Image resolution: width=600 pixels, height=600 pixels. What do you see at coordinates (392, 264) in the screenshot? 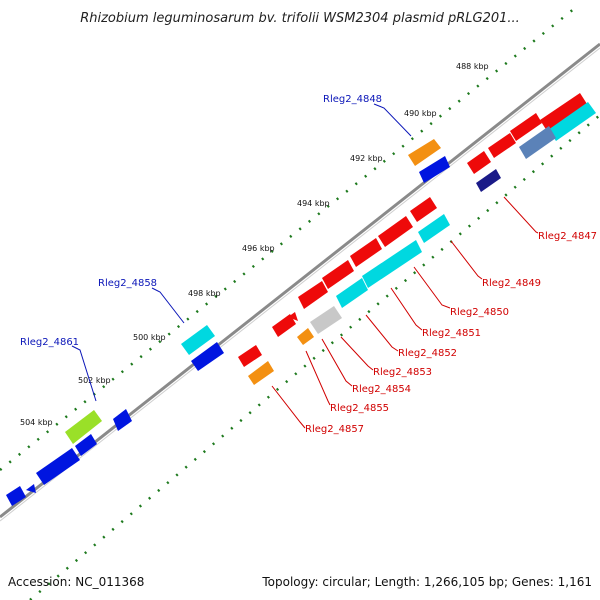
I see `gene-rleg2-4850-cyan` at bounding box center [392, 264].